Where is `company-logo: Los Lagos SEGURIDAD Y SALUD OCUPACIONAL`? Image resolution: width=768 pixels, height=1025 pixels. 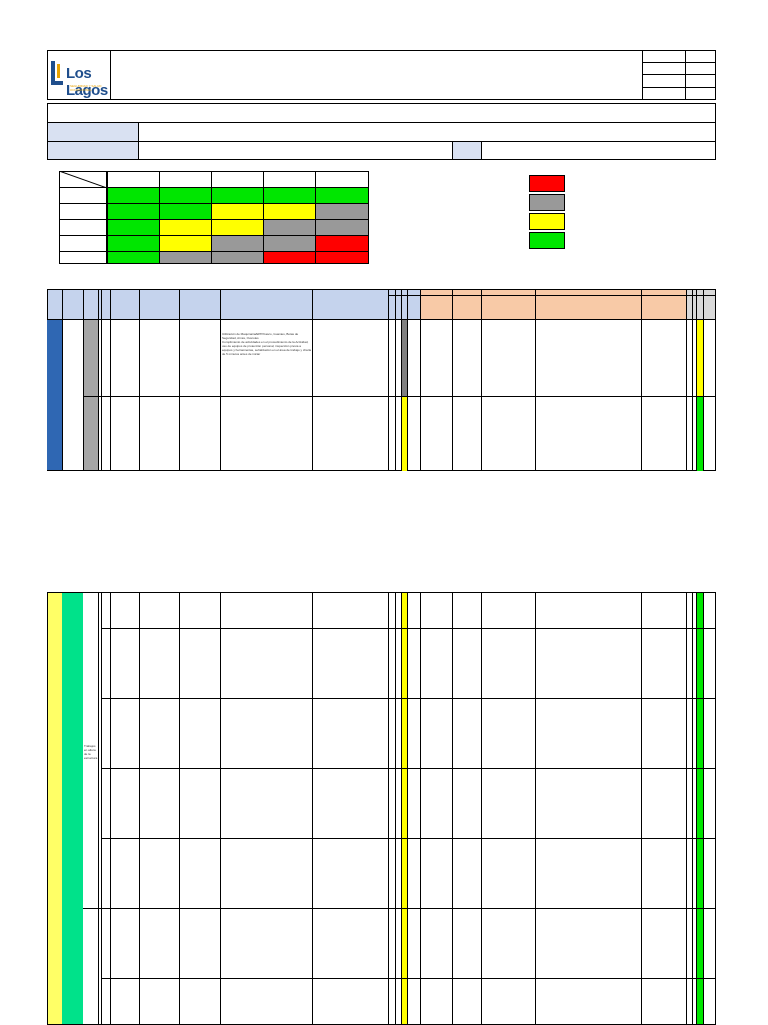
company-logo: Los Lagos SEGURIDAD Y SALUD OCUPACIONAL is located at coordinates (79, 78).